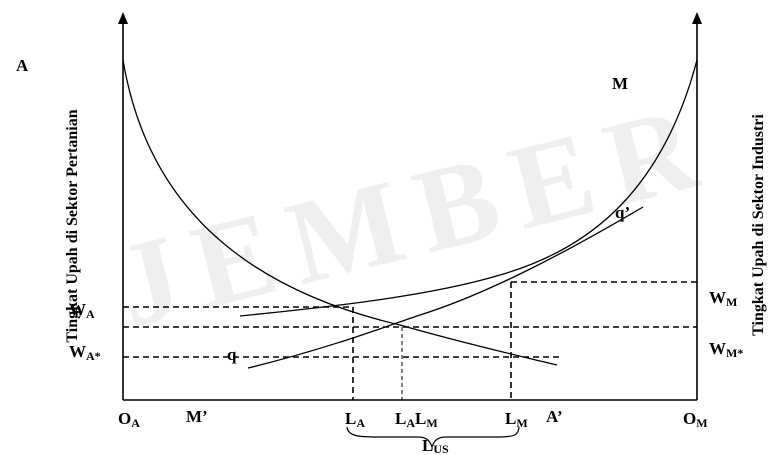 The image size is (773, 455). Describe the element at coordinates (410, 423) in the screenshot. I see `lalm-s1: A` at that location.